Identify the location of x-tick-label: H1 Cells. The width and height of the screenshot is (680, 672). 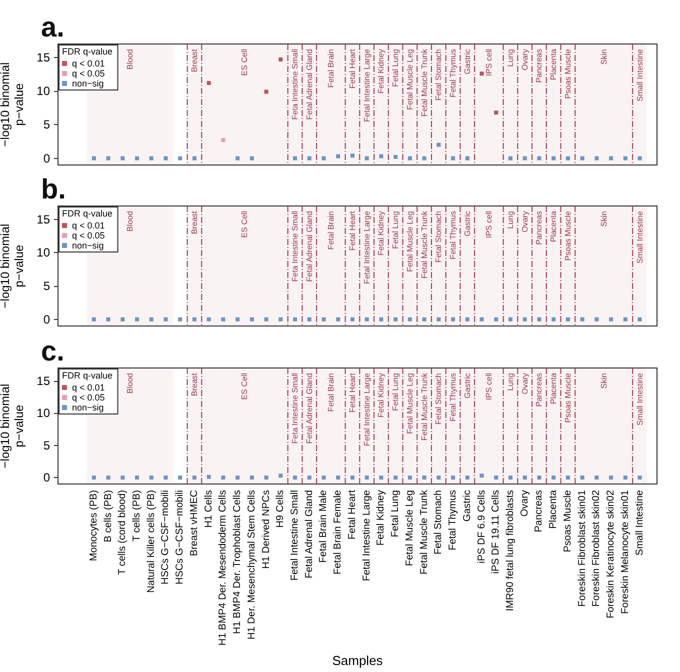
(208, 509).